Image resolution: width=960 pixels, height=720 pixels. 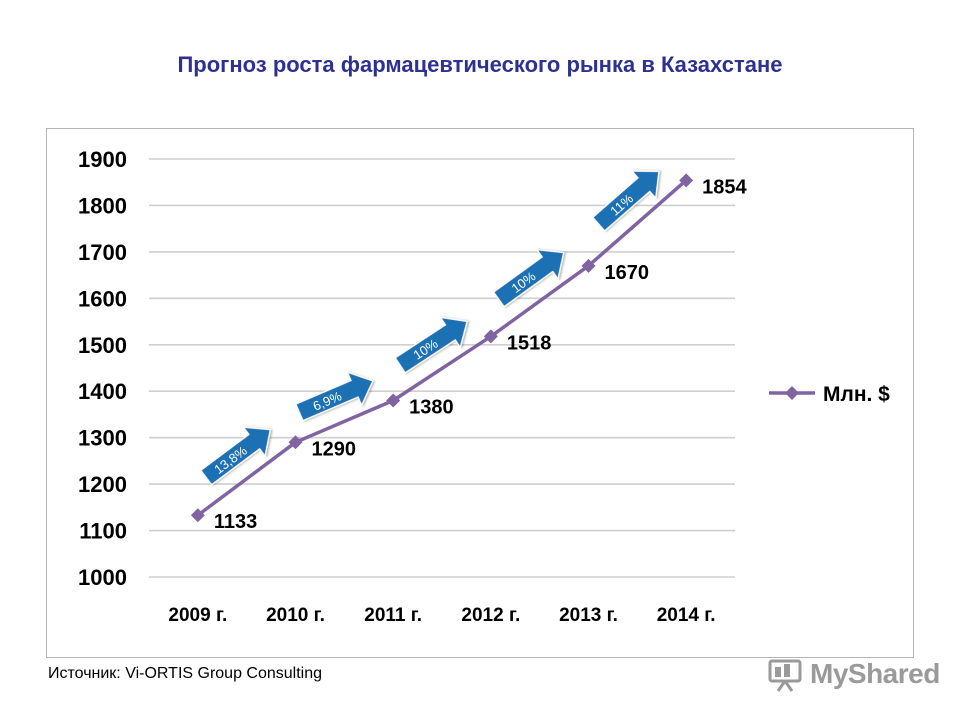 I want to click on x-tick-label: 2011 г., so click(x=393, y=615).